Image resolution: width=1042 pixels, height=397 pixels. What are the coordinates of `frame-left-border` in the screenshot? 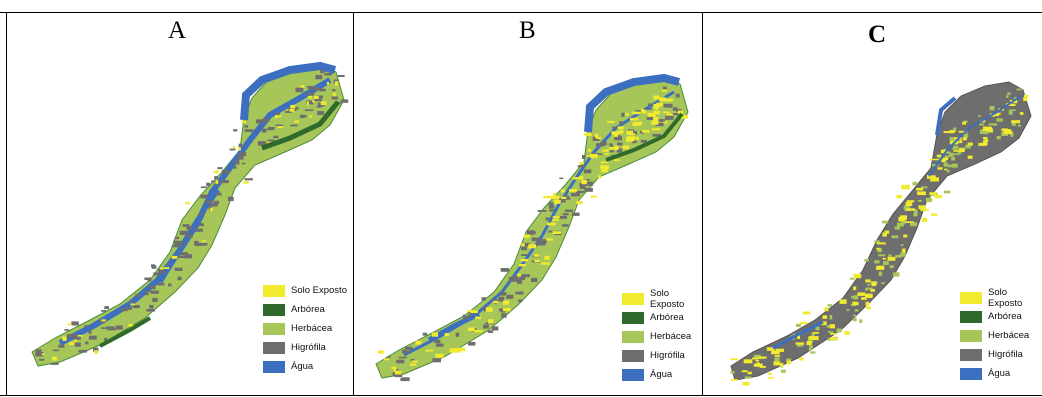 It's located at (6, 204).